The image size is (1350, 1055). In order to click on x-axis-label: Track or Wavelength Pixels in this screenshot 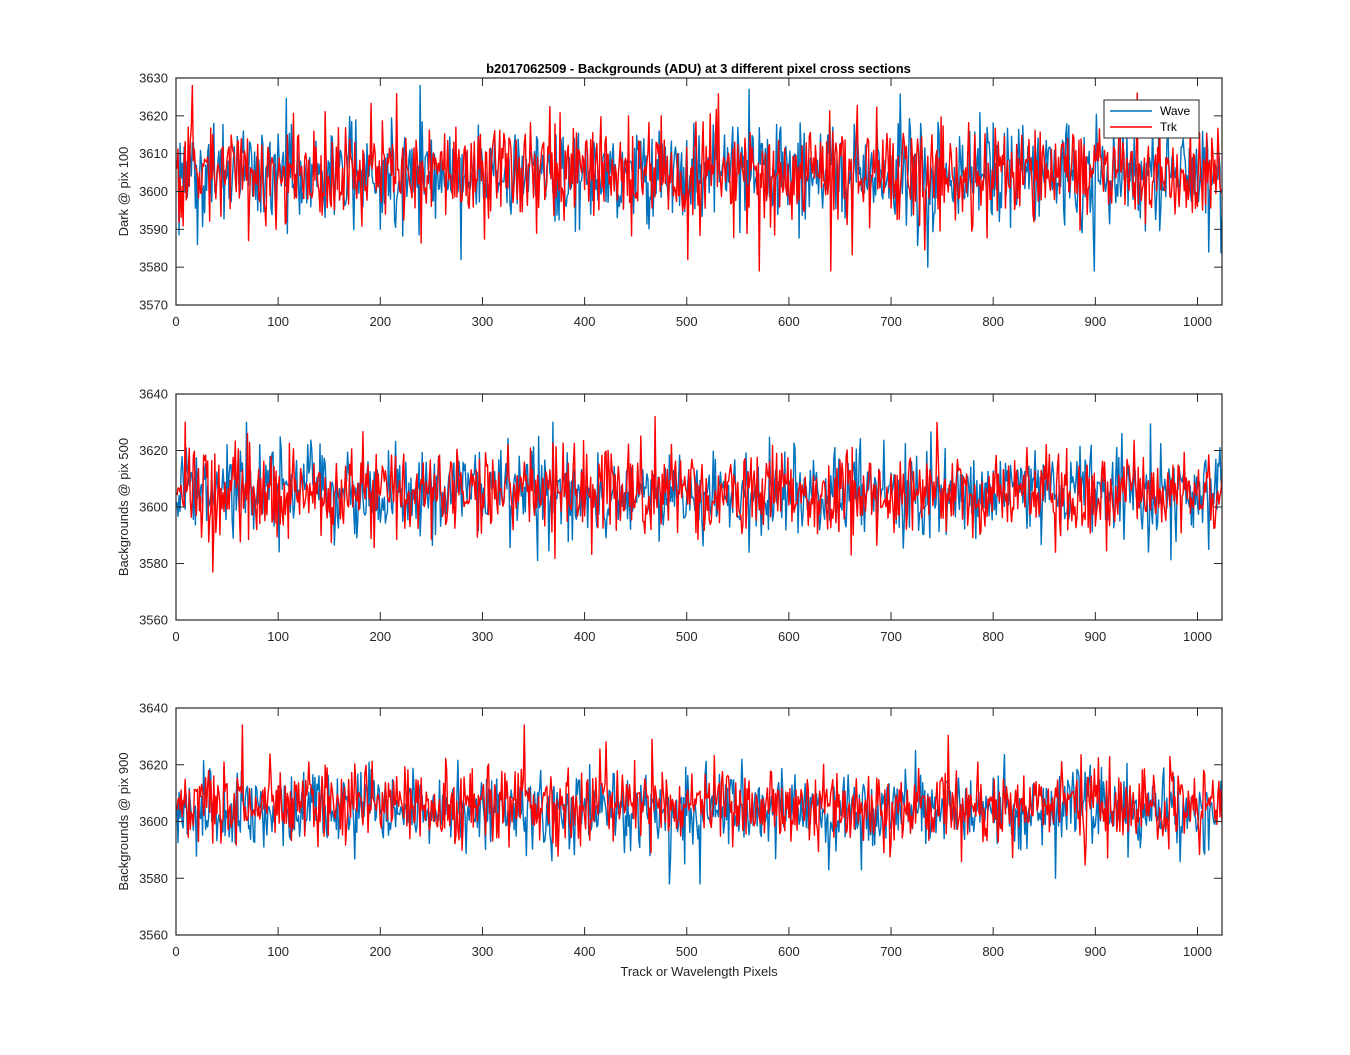, I will do `click(699, 971)`.